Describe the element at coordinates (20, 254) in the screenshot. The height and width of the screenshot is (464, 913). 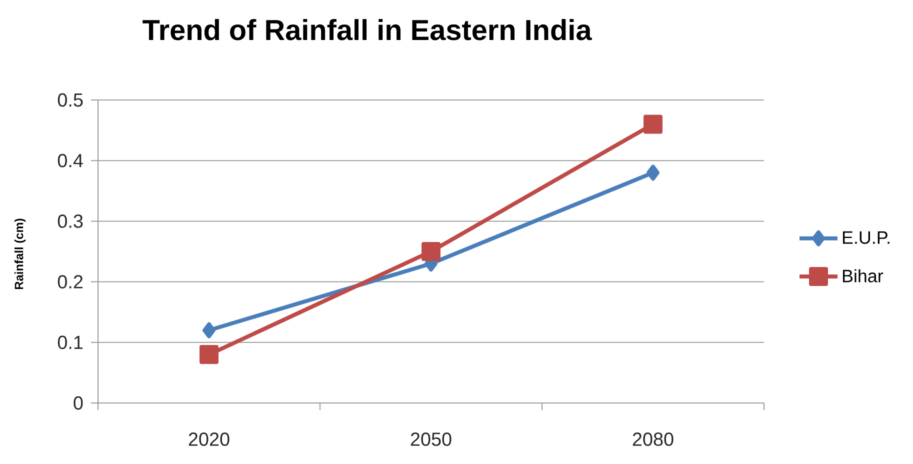
I see `y-axis-title: Rainfall (cm)` at that location.